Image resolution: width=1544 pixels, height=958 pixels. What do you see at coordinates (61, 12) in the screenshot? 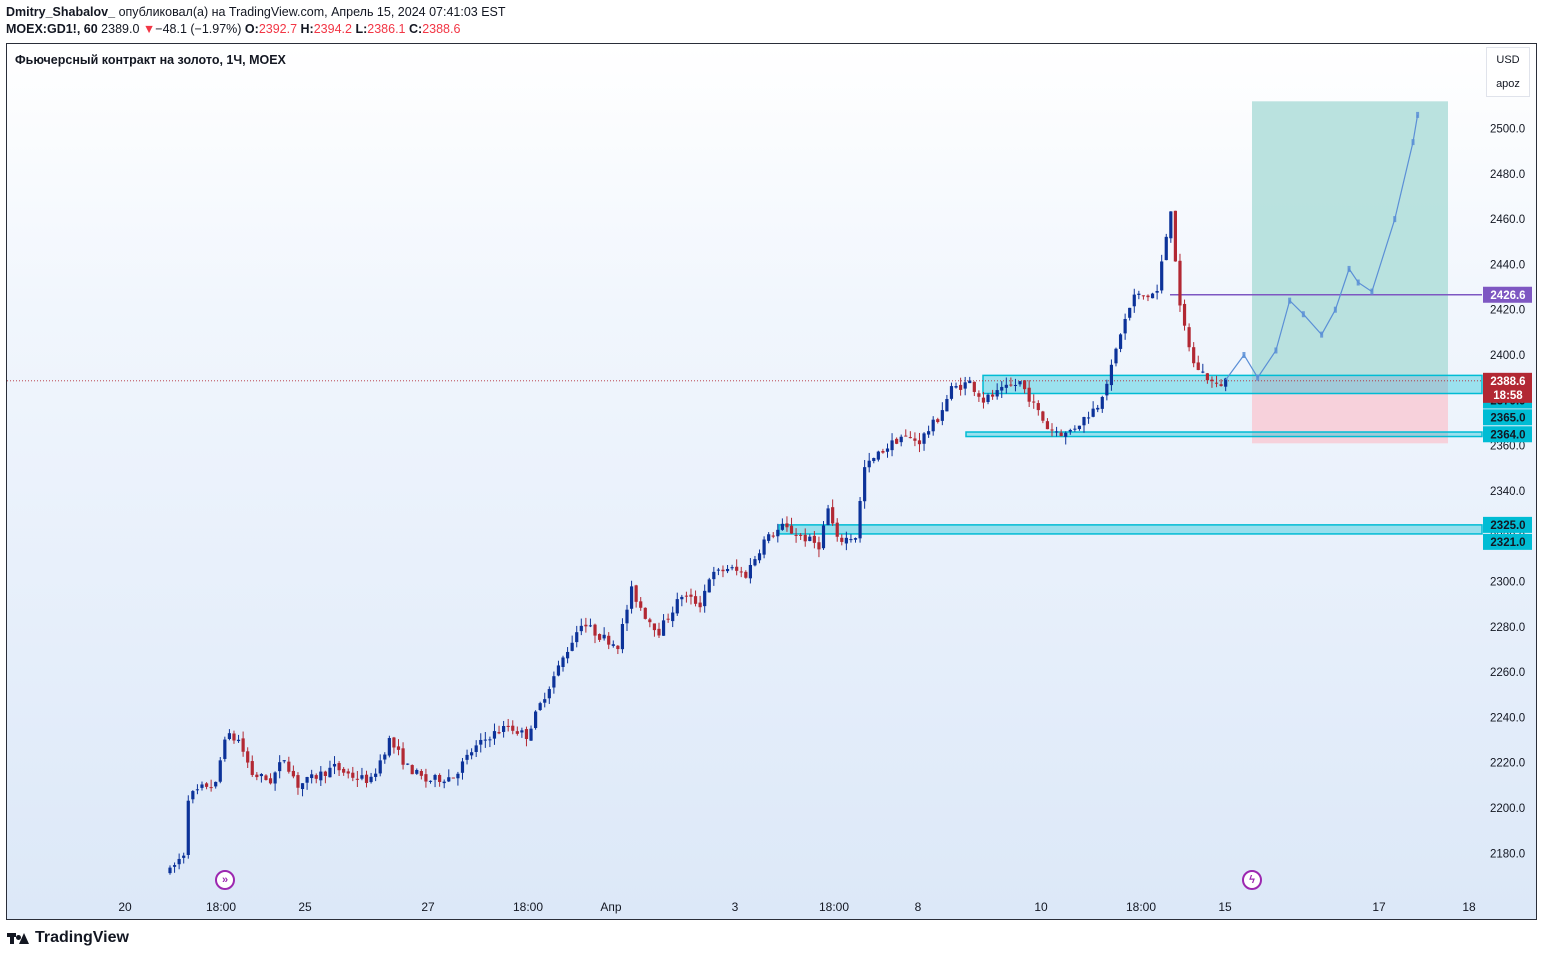
I see `author-name: Dmitry_Shabalov_` at bounding box center [61, 12].